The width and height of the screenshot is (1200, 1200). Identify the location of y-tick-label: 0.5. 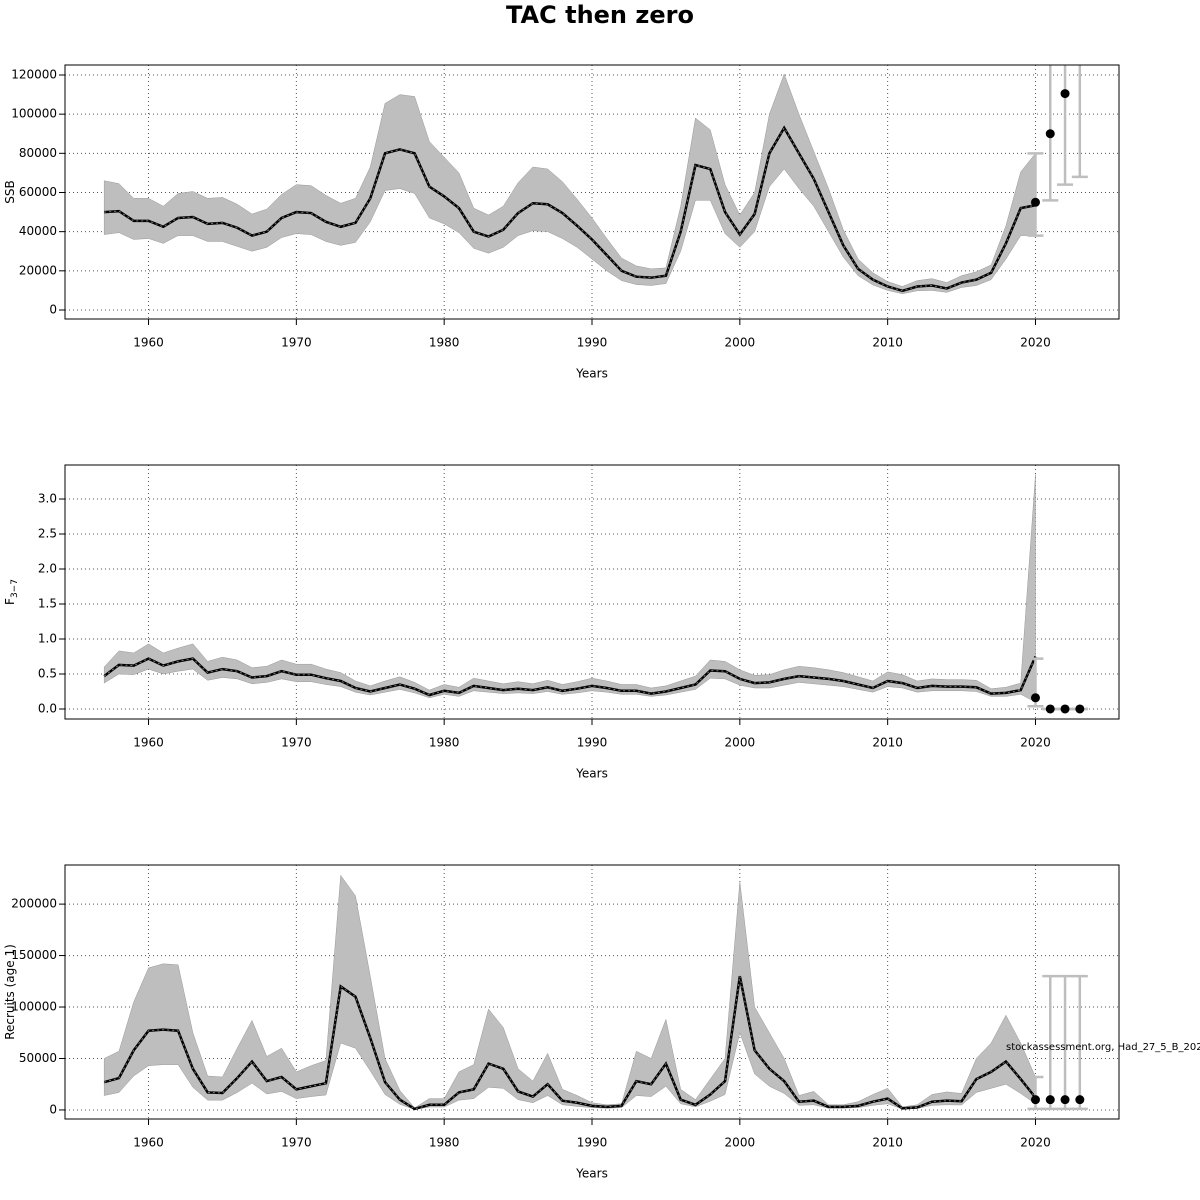
(47, 673).